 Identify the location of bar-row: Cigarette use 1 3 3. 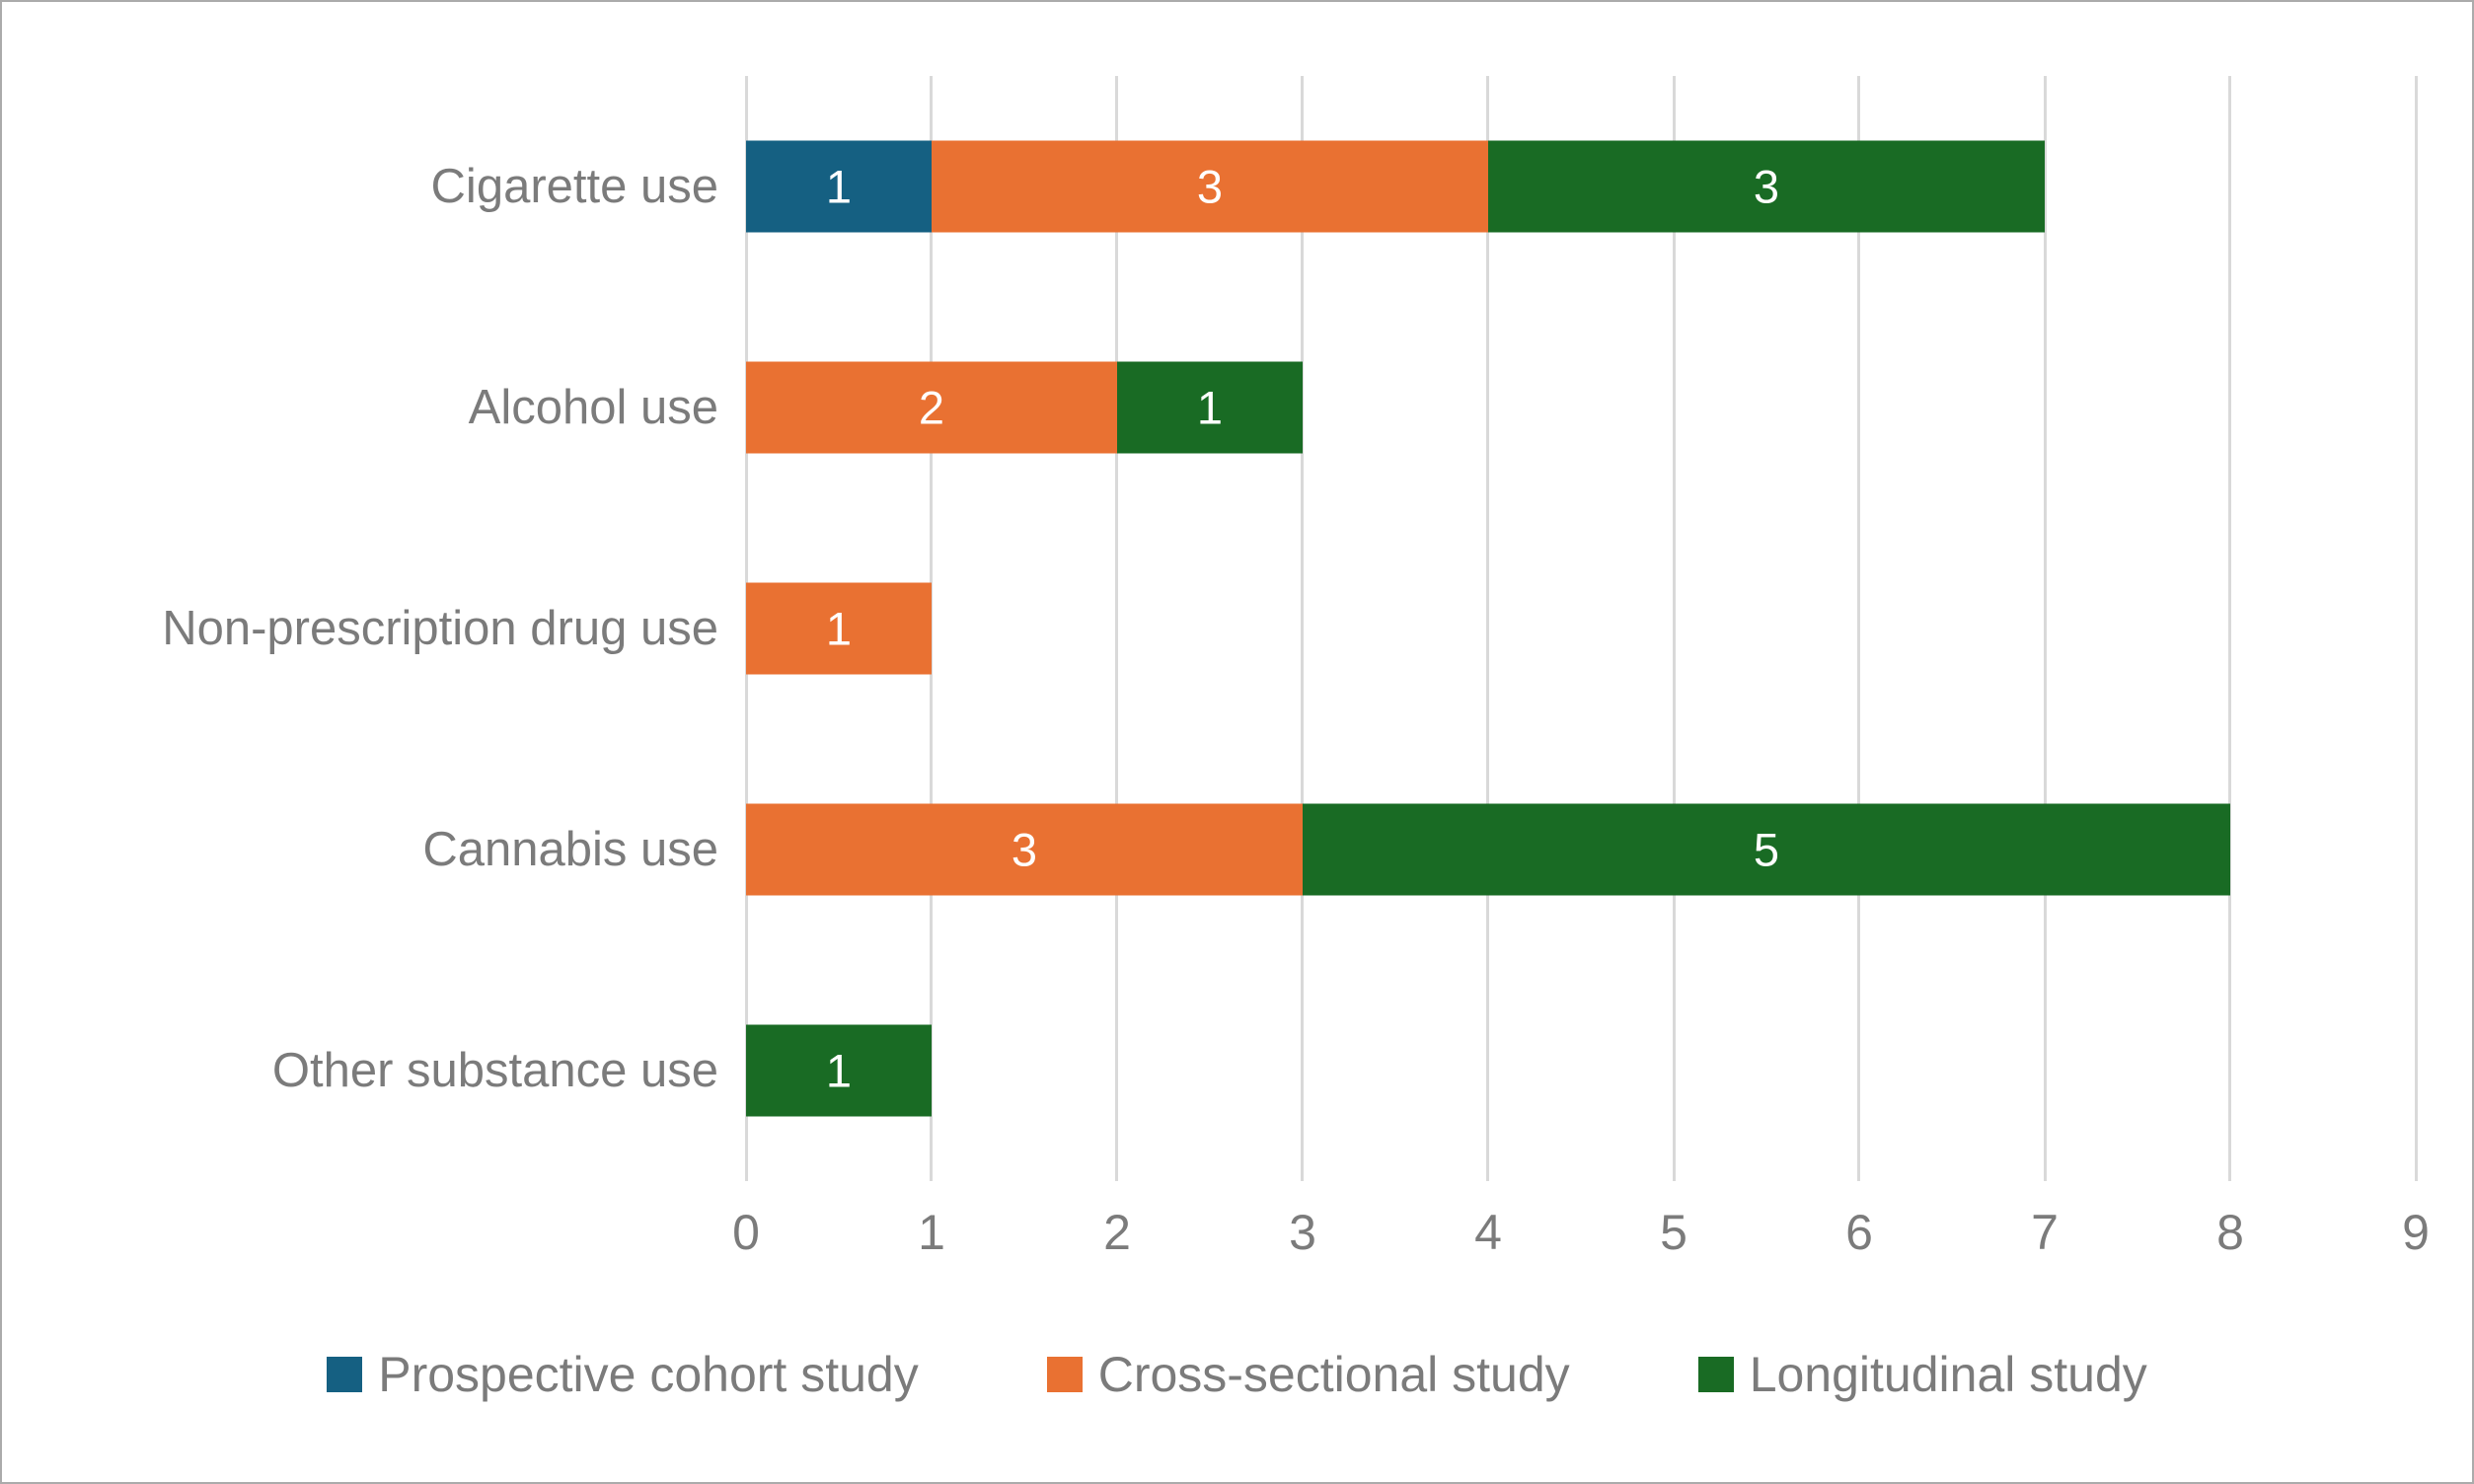
(1423, 186).